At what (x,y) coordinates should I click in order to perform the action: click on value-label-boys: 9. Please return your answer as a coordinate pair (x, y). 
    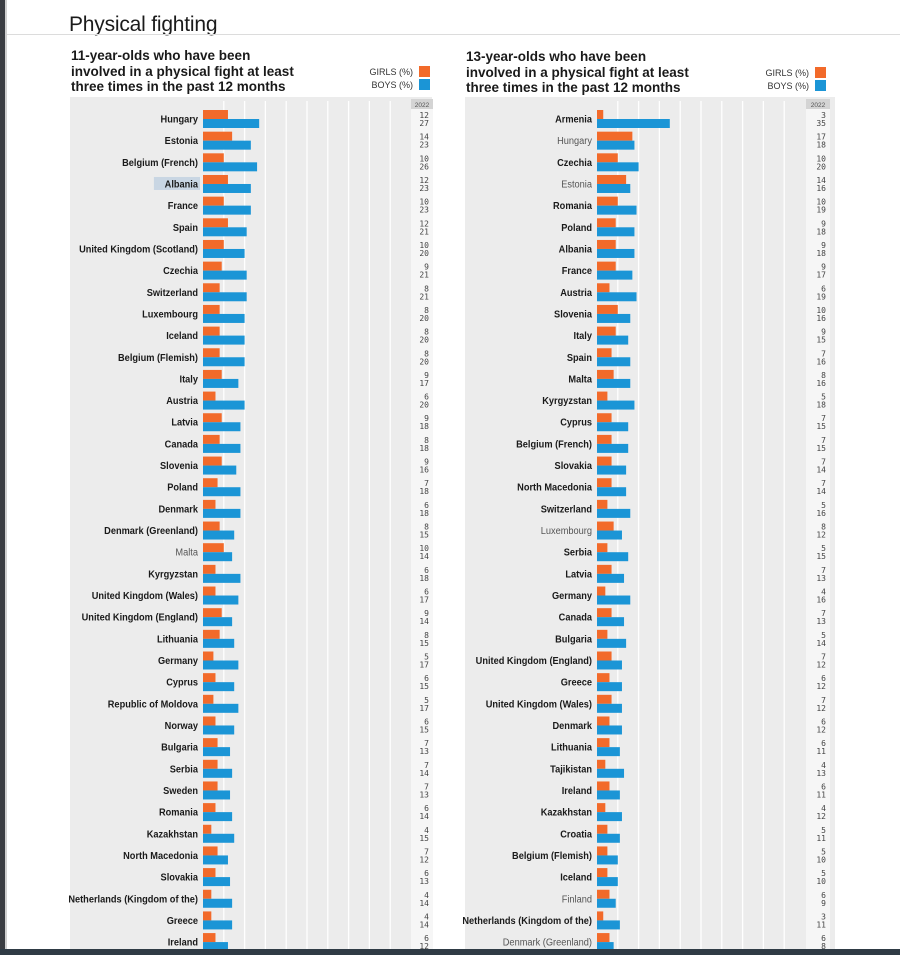
    Looking at the image, I should click on (823, 903).